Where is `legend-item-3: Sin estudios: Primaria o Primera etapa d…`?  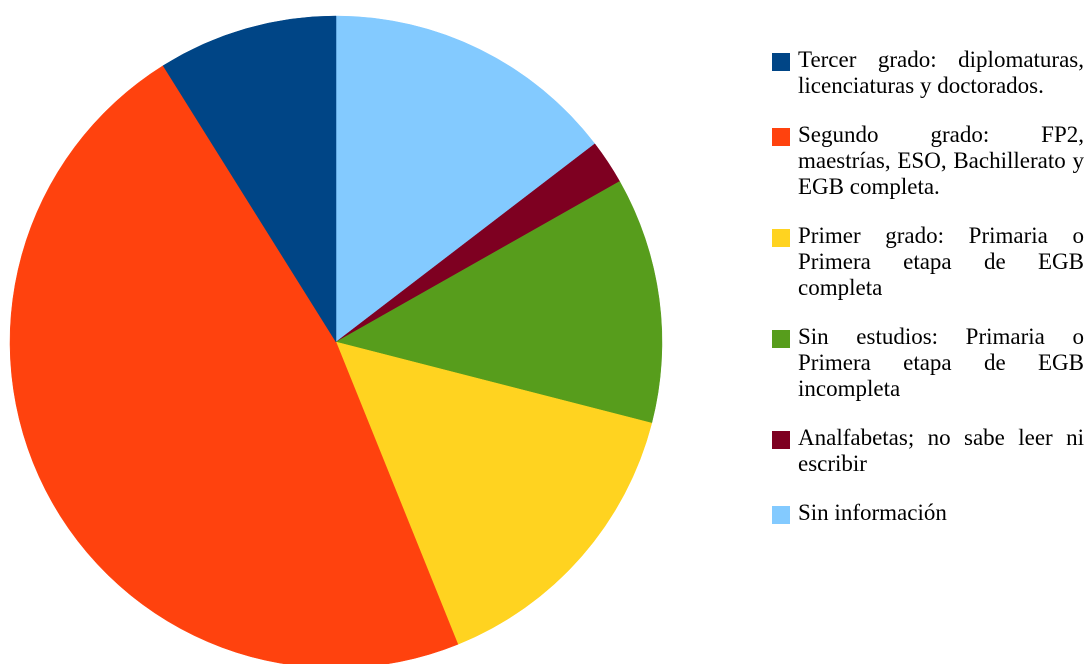
legend-item-3: Sin estudios: Primaria o Primera etapa d… is located at coordinates (928, 363).